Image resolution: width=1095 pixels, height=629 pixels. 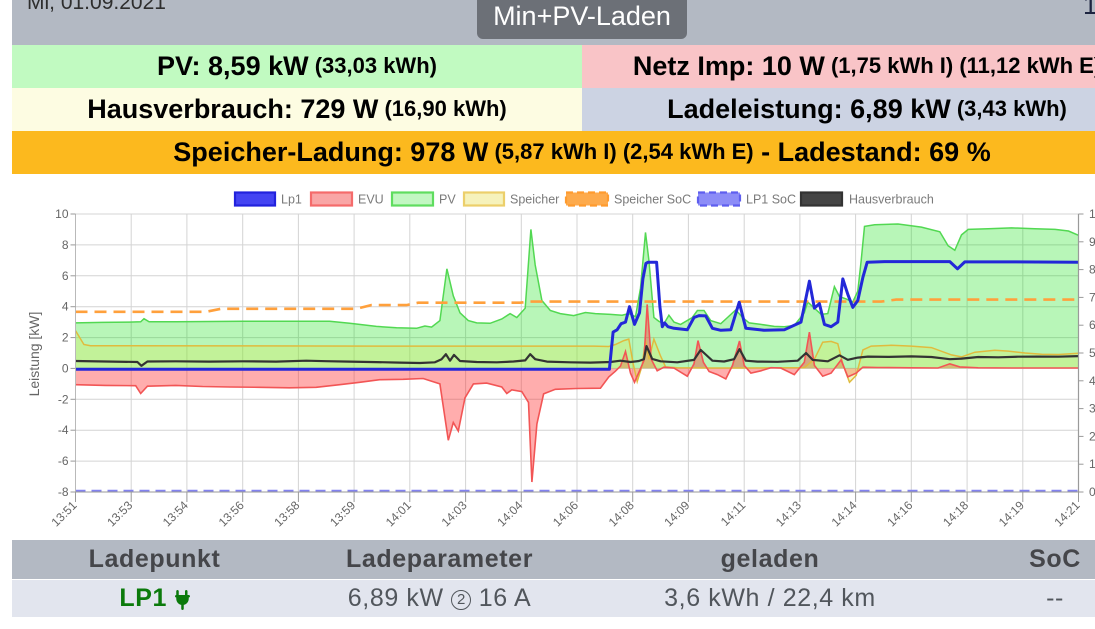 I want to click on svg-text: 8, so click(x=65, y=245).